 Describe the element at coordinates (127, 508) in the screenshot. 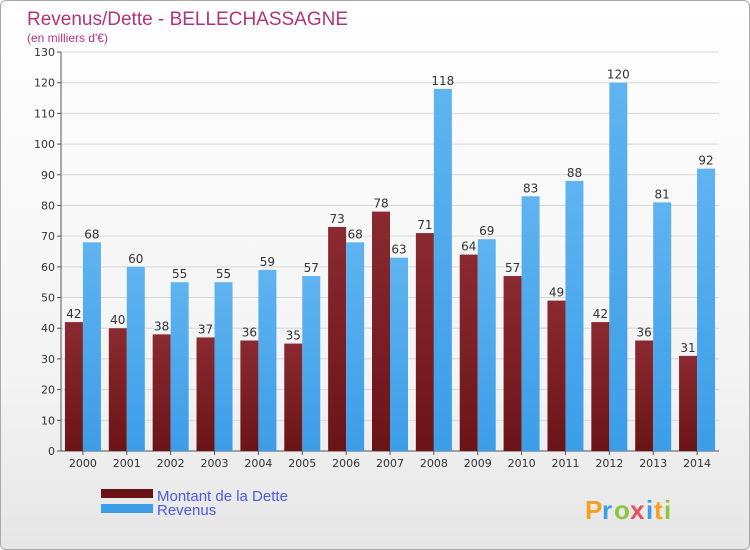

I see `legend-swatch-revenue` at that location.